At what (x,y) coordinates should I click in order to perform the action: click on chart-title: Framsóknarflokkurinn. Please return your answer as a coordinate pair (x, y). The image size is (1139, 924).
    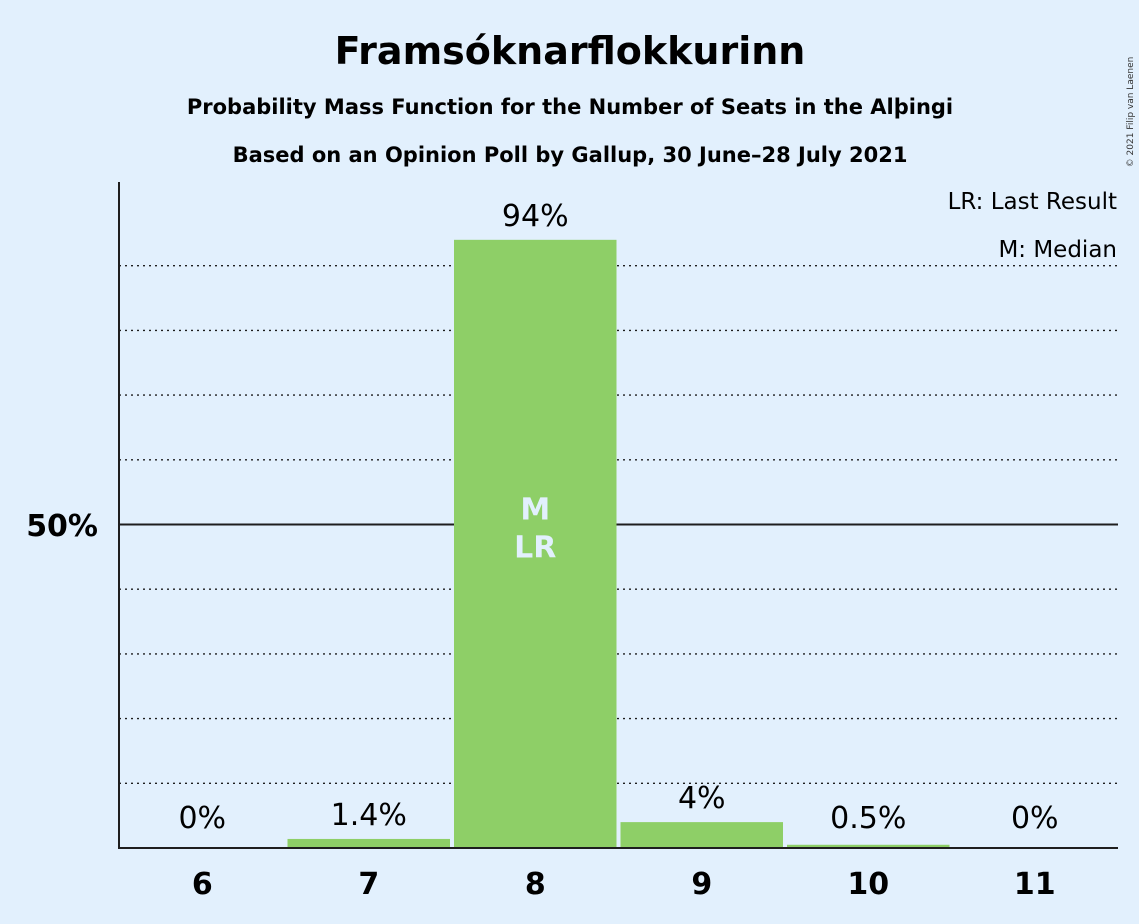
    Looking at the image, I should click on (570, 51).